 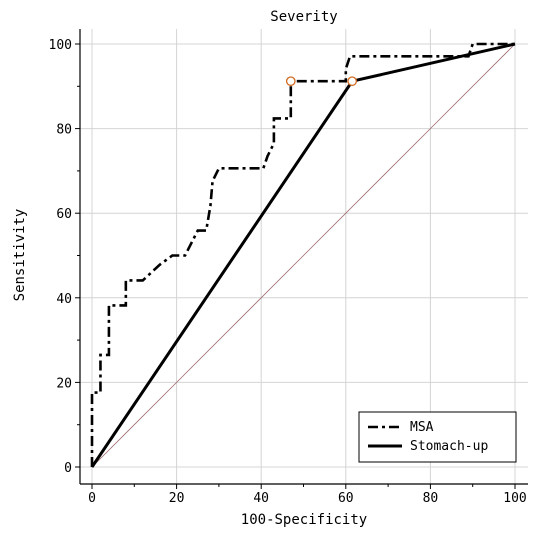 I want to click on legend-label-stomach-up: Stomach-up, so click(x=449, y=446).